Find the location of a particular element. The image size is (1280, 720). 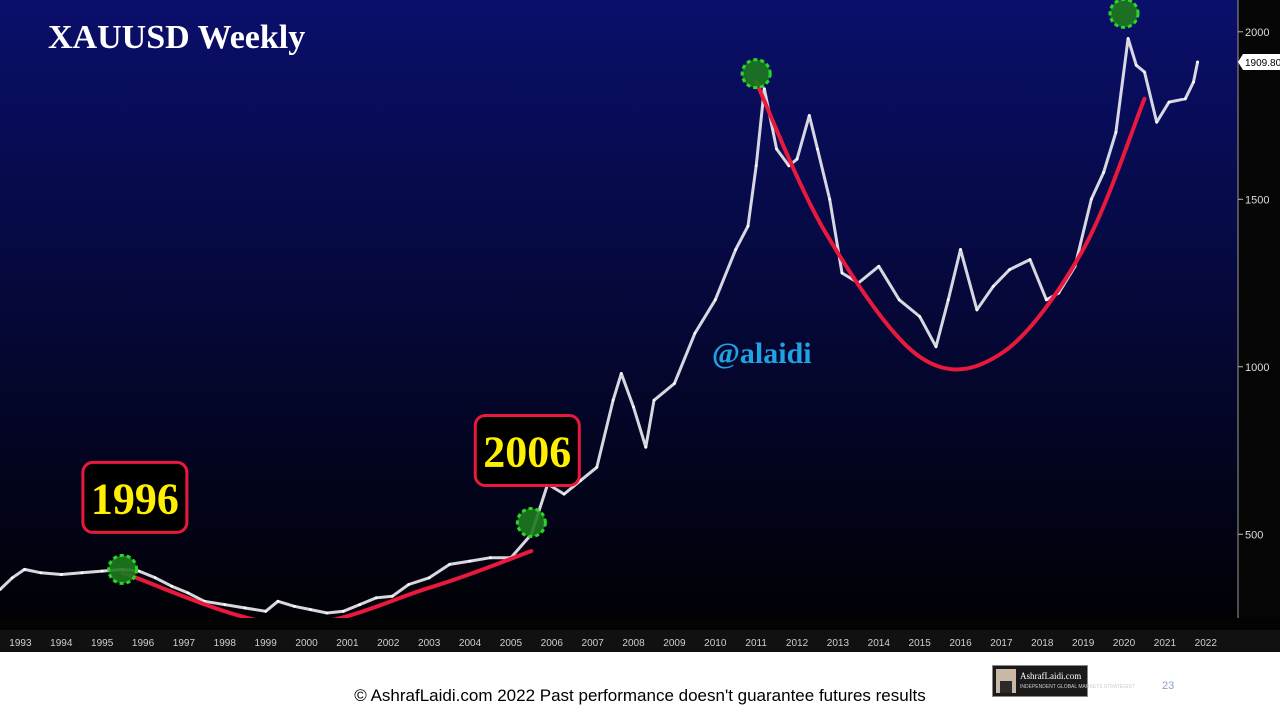

annotation-label: 2006 is located at coordinates (527, 452).